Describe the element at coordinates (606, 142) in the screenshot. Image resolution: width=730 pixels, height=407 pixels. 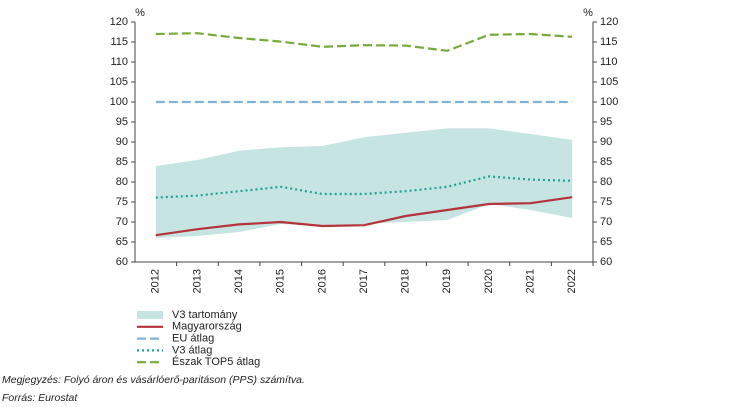
I see `y2-tick-label: 90` at that location.